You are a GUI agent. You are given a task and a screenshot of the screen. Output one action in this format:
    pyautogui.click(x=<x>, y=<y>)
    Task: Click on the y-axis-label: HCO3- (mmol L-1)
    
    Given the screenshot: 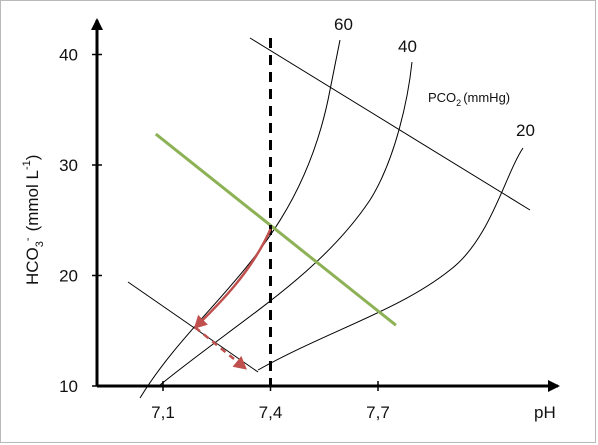 What is the action you would take?
    pyautogui.click(x=33, y=220)
    